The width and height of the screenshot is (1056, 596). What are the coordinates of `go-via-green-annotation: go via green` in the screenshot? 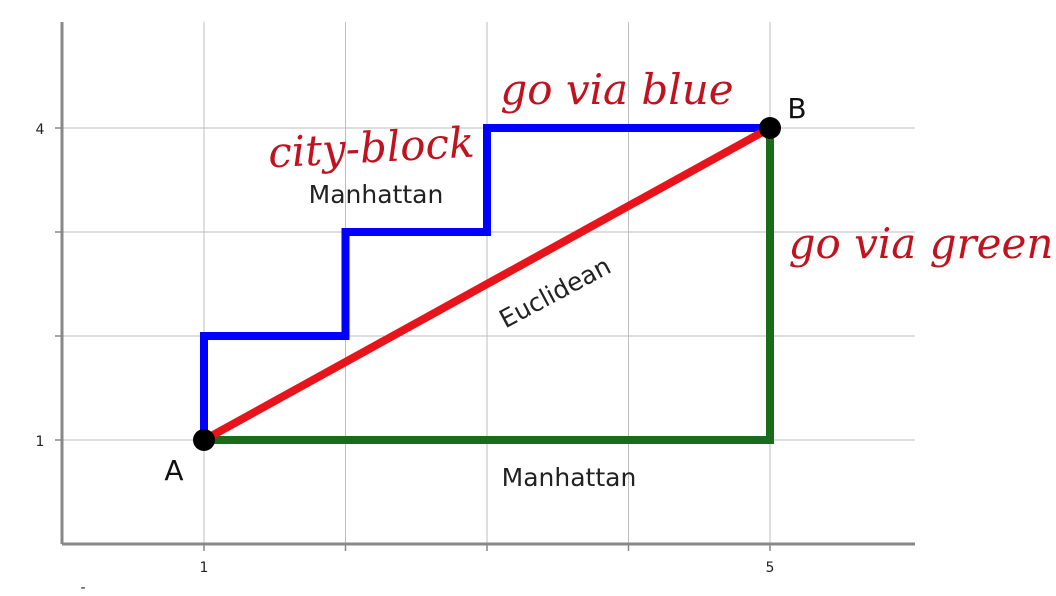 It's located at (921, 243).